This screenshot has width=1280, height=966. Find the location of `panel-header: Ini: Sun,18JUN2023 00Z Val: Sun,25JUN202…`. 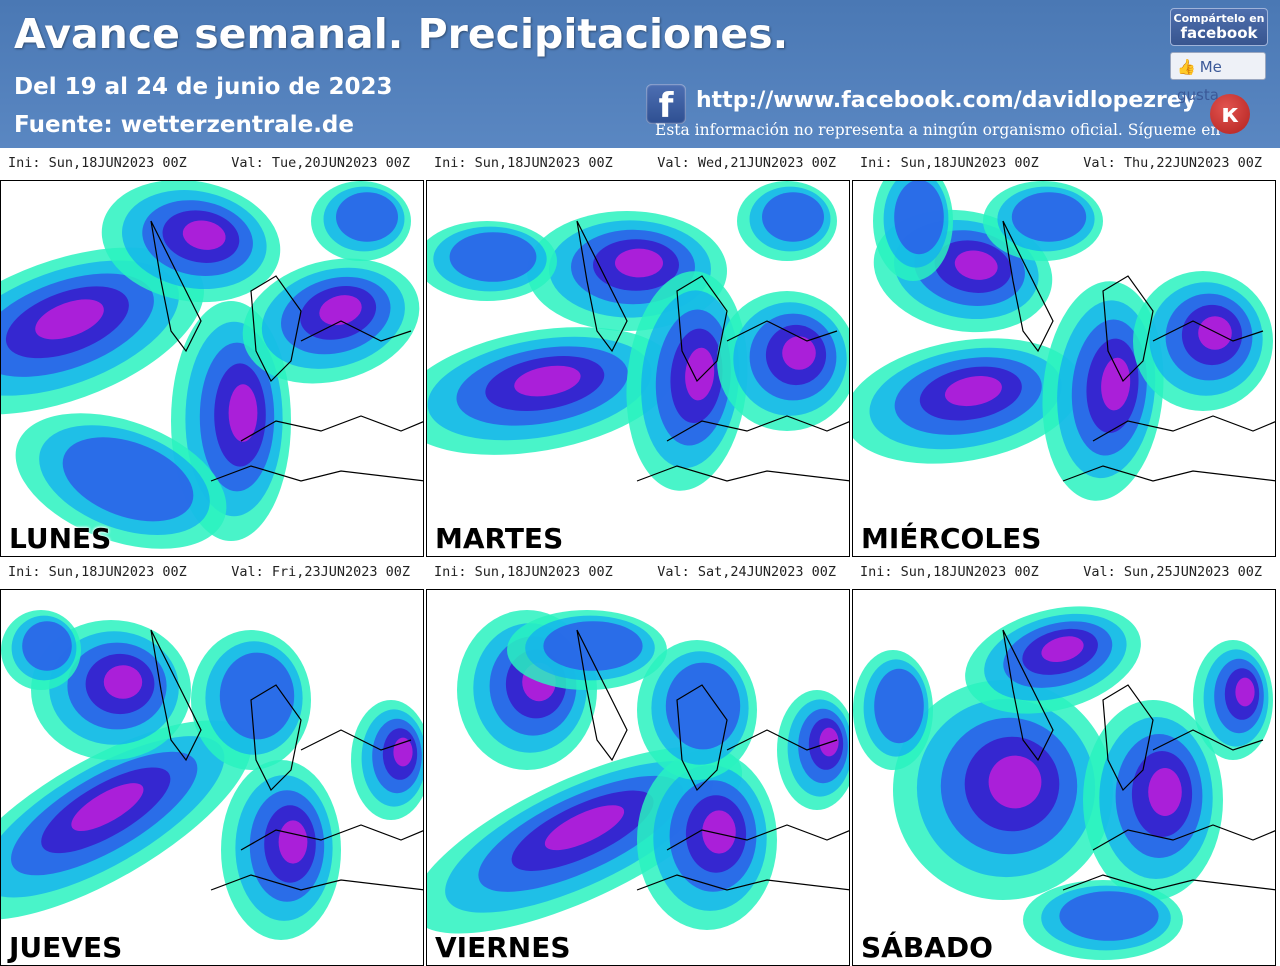

panel-header: Ini: Sun,18JUN2023 00Z Val: Sun,25JUN202… is located at coordinates (1064, 572).